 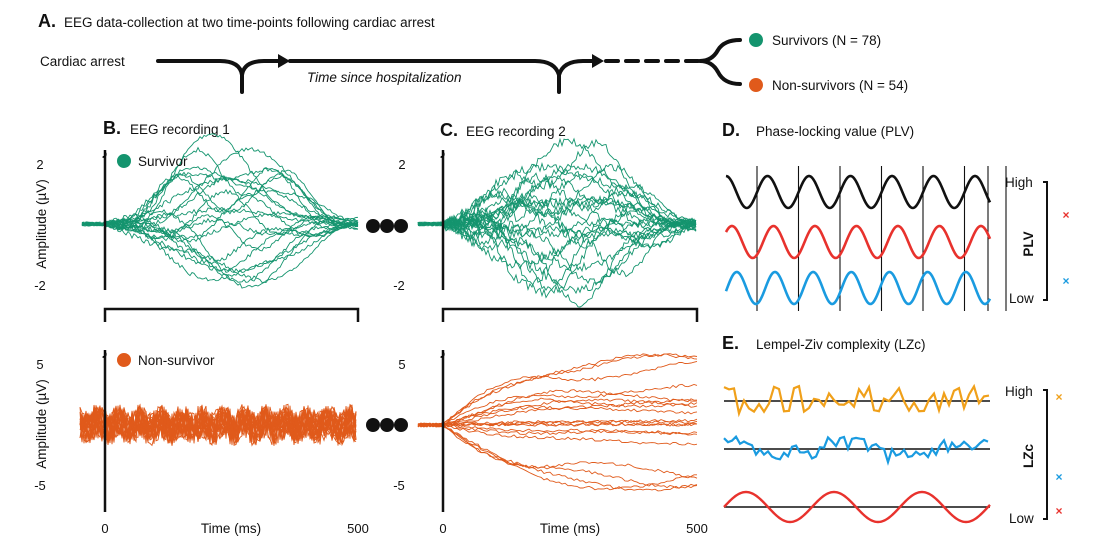 What do you see at coordinates (697, 528) in the screenshot?
I see `xtick-500-c: 500` at bounding box center [697, 528].